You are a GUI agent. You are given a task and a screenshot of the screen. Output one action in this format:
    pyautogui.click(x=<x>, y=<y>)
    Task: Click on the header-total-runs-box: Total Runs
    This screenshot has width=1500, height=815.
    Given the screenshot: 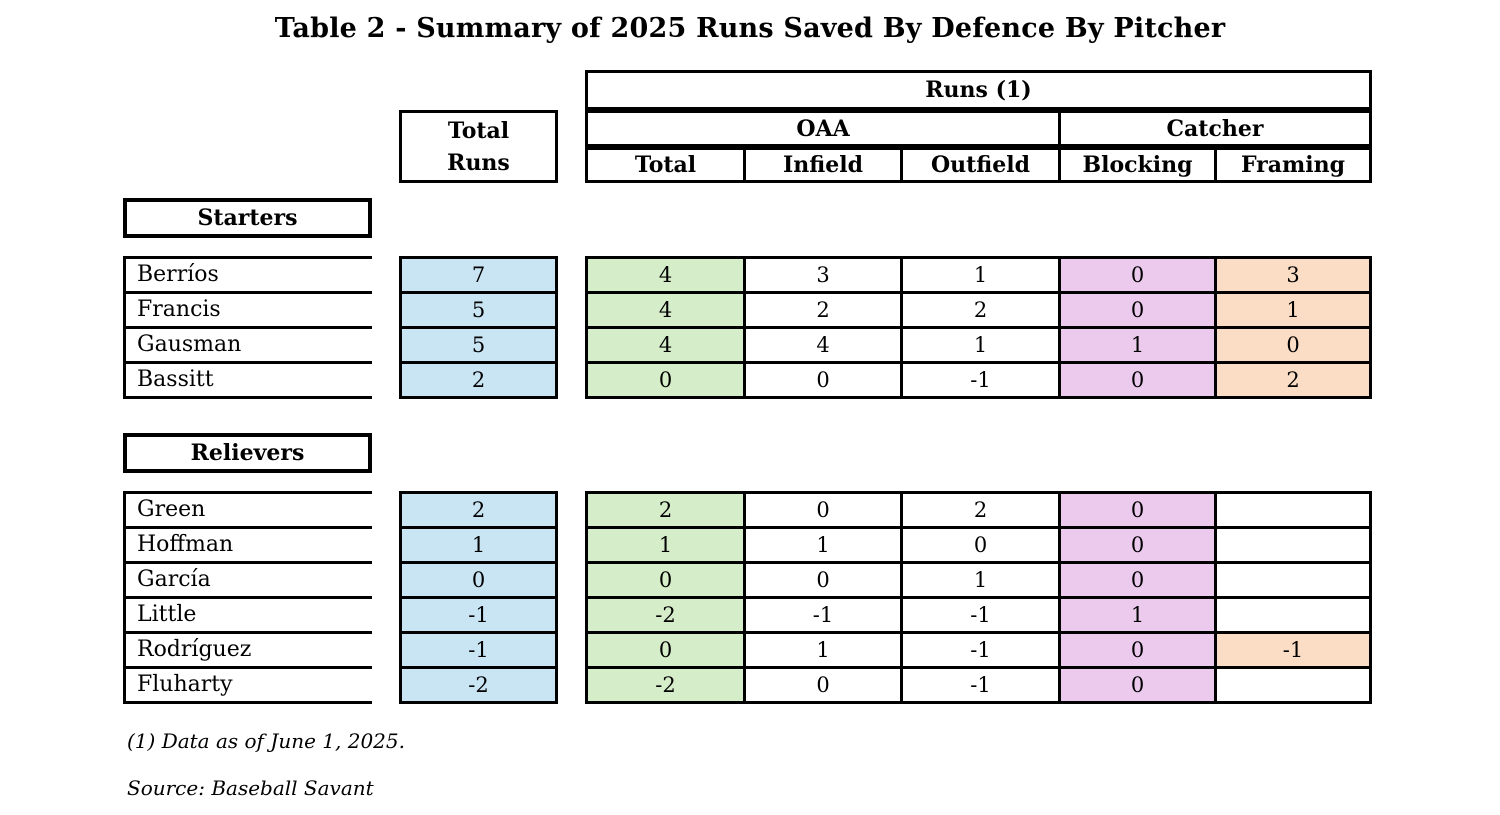 What is the action you would take?
    pyautogui.click(x=478, y=146)
    